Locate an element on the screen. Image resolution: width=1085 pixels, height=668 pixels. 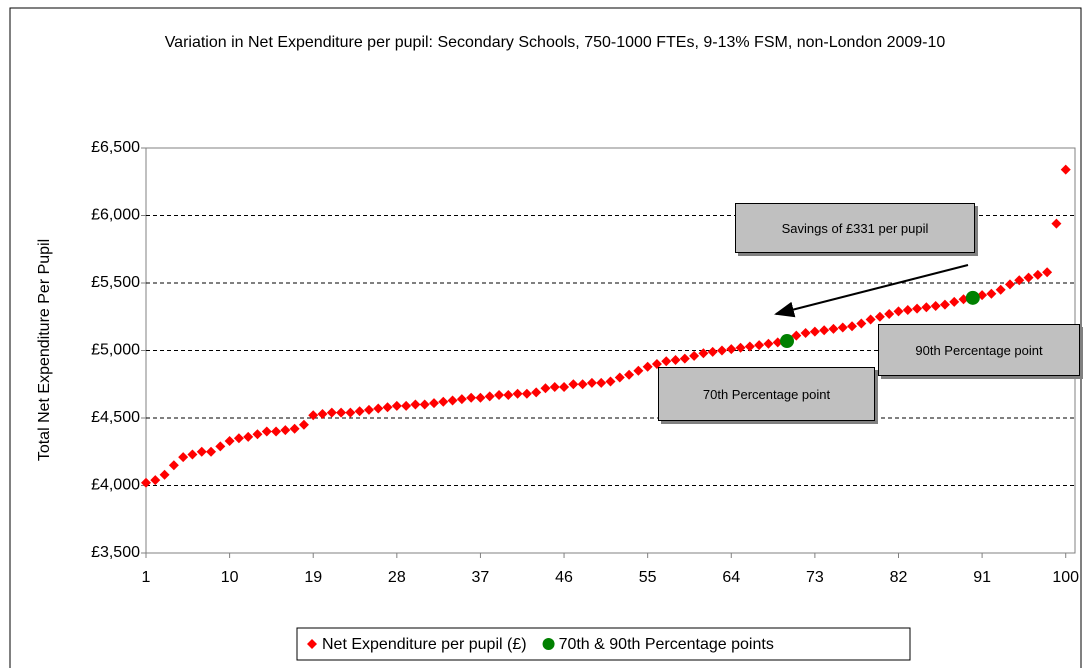
x-tick-label: 55 is located at coordinates (648, 577).